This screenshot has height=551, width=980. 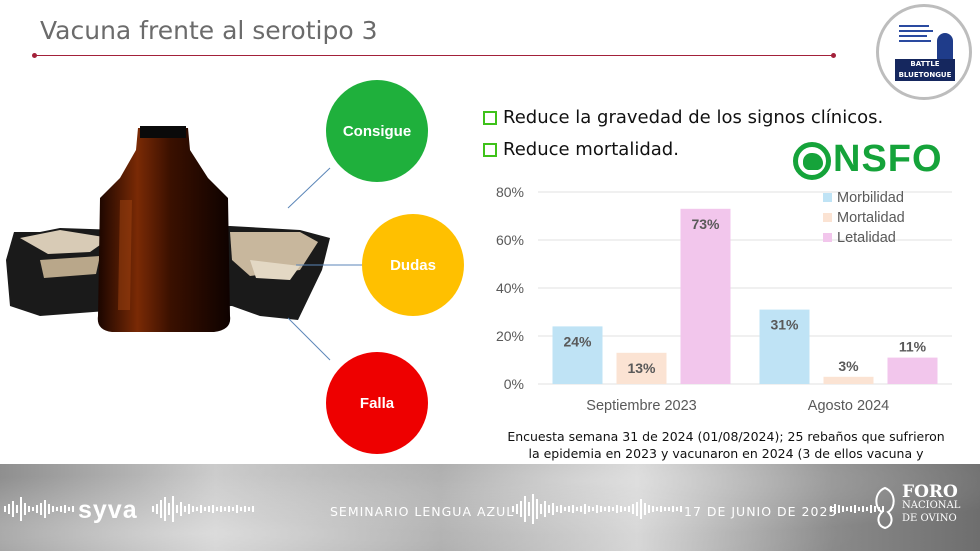 What do you see at coordinates (812, 161) in the screenshot?
I see `sheep-head-icon` at bounding box center [812, 161].